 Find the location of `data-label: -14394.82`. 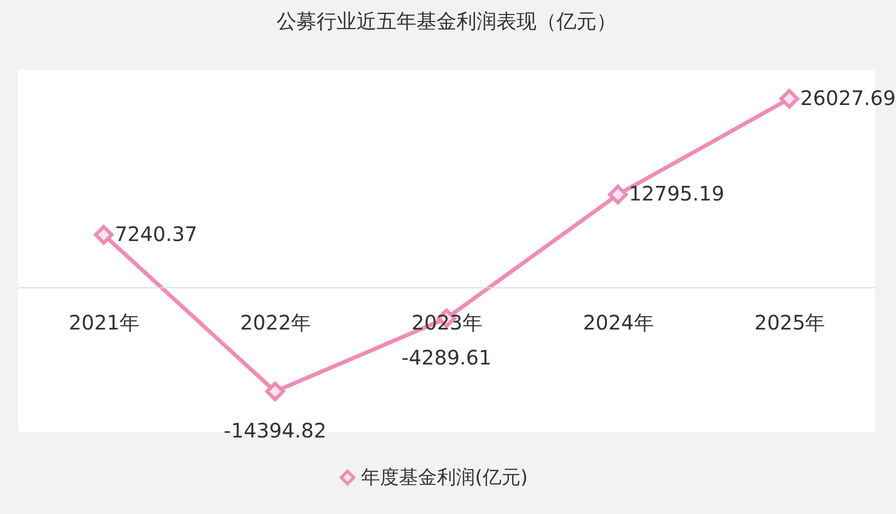

data-label: -14394.82 is located at coordinates (275, 430).